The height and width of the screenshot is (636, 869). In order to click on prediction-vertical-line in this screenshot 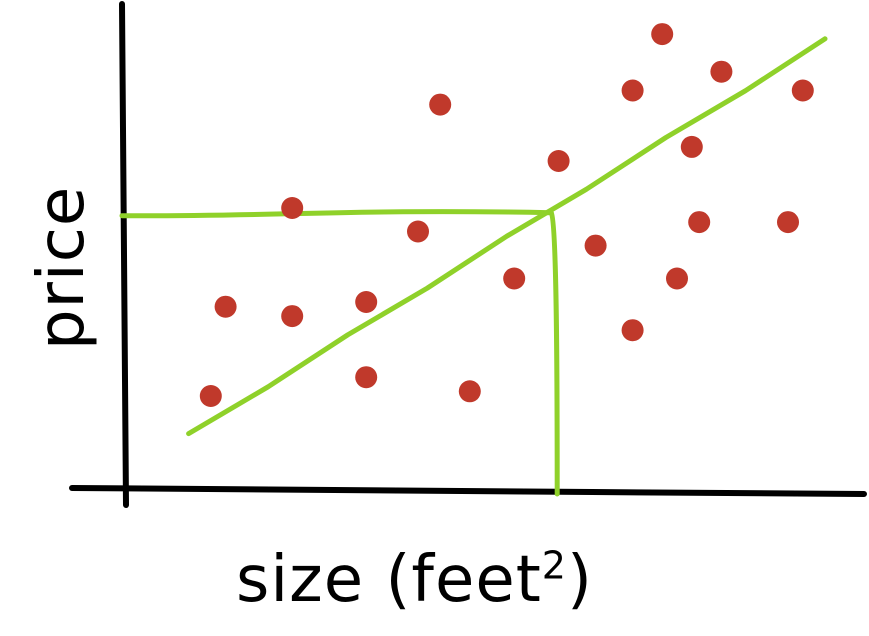, I will do `click(554, 353)`.